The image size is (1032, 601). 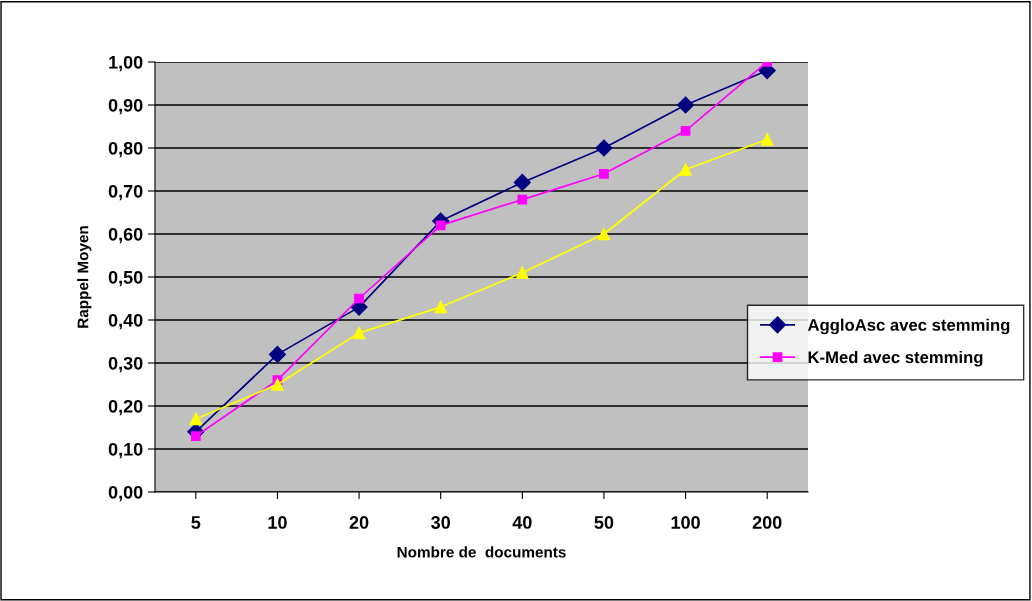 I want to click on y-tick-label: 0,80, so click(x=125, y=149).